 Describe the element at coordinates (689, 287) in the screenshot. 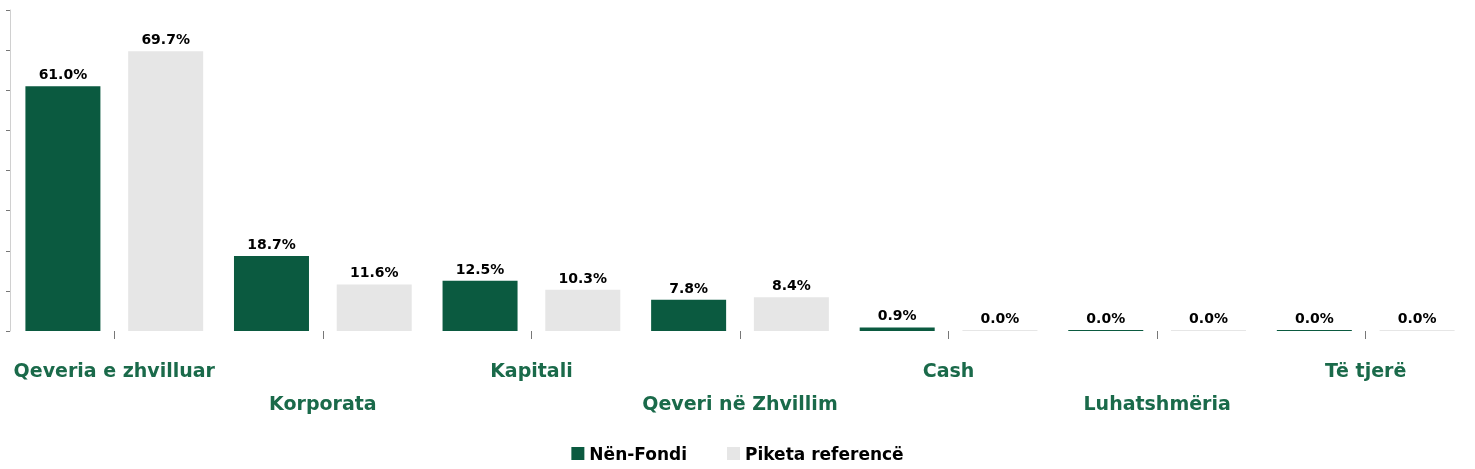

I see `data-label: 7.8%` at that location.